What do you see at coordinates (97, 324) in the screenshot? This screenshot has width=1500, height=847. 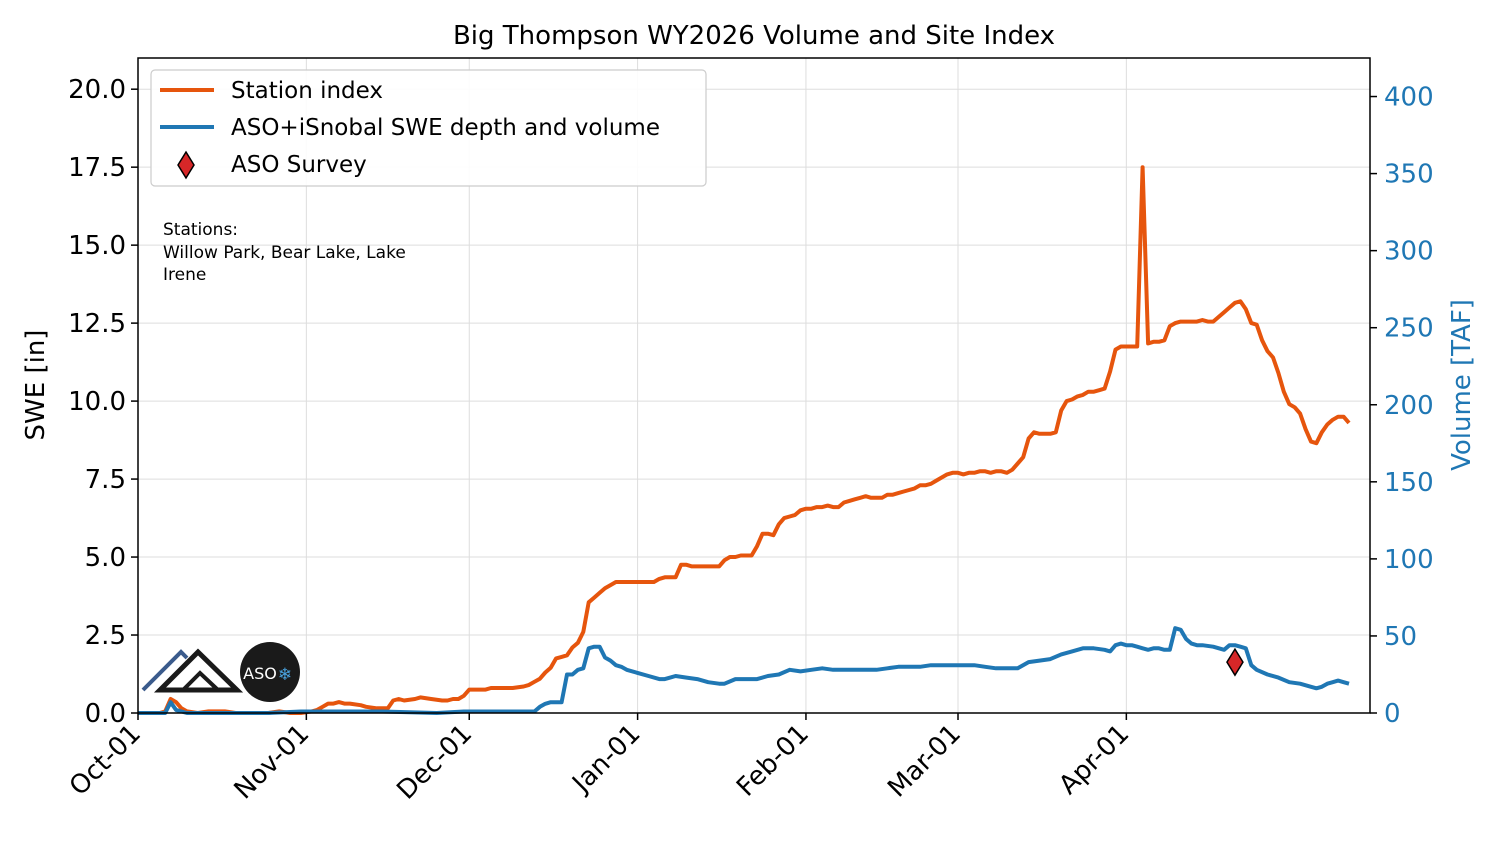 I see `y-tick-label: 12.5` at bounding box center [97, 324].